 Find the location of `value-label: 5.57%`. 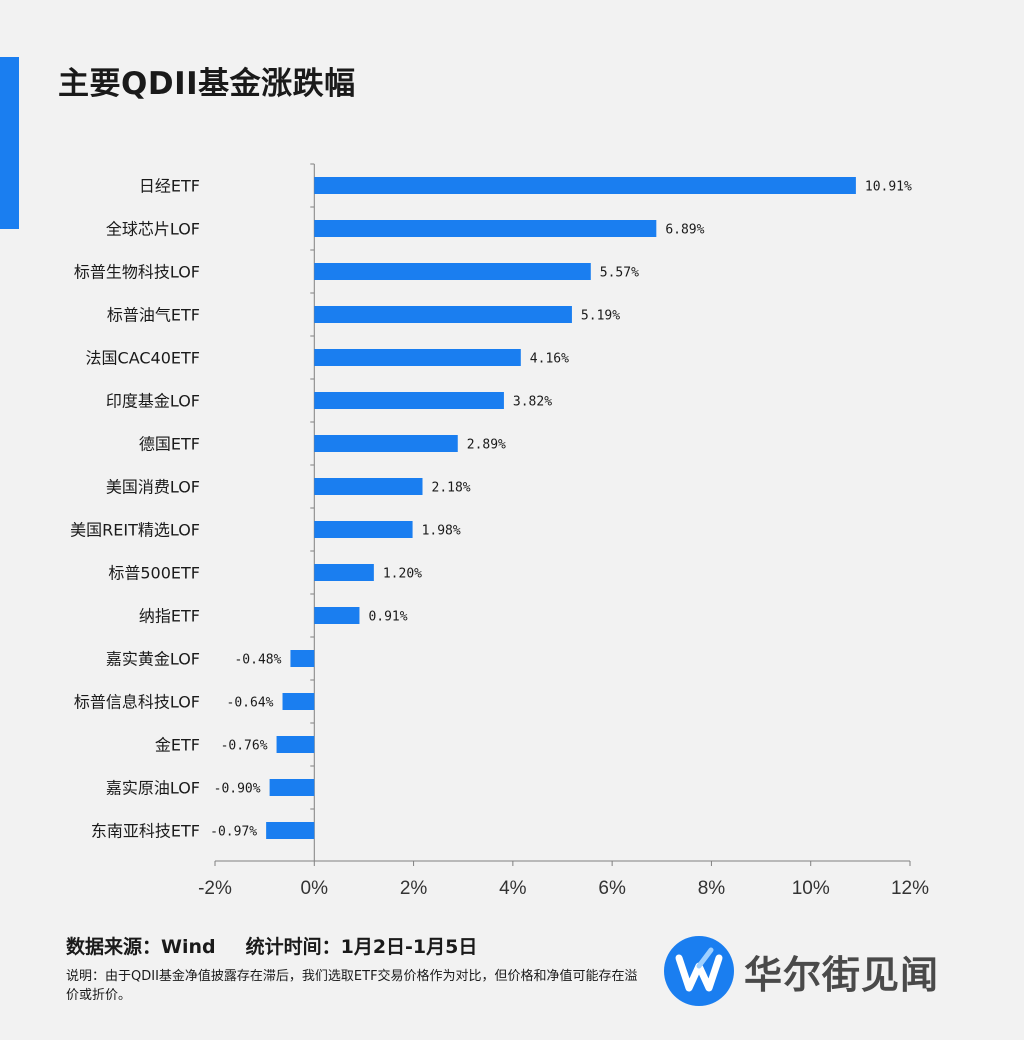

value-label: 5.57% is located at coordinates (619, 273).